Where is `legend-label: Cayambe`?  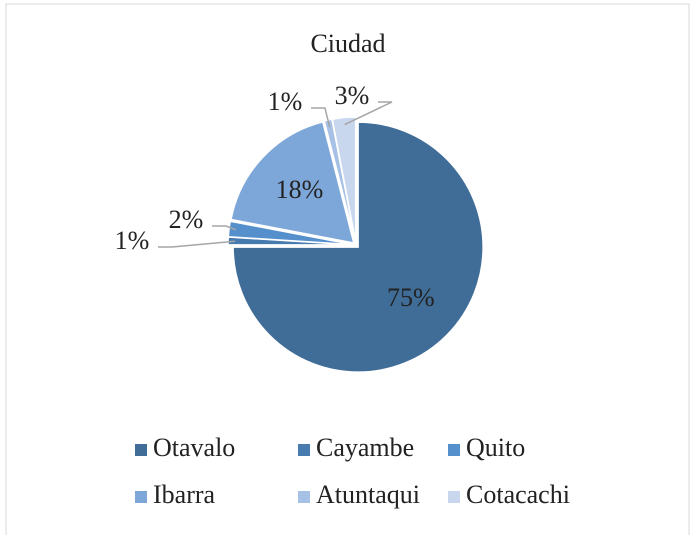 legend-label: Cayambe is located at coordinates (365, 447).